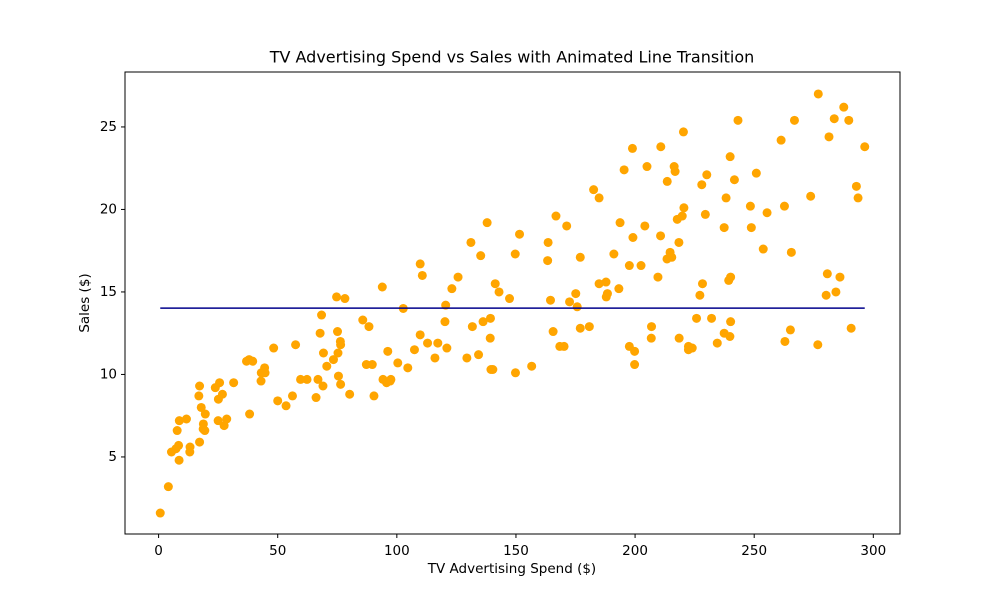 The height and width of the screenshot is (600, 1000). What do you see at coordinates (635, 551) in the screenshot?
I see `x-tick-label: 200` at bounding box center [635, 551].